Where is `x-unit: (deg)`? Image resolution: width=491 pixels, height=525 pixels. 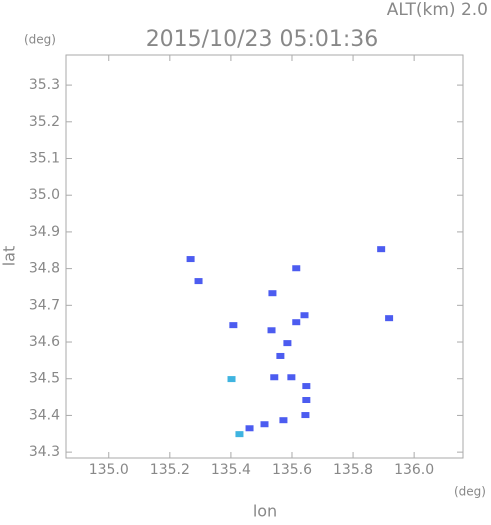
x-unit: (deg) is located at coordinates (470, 492).